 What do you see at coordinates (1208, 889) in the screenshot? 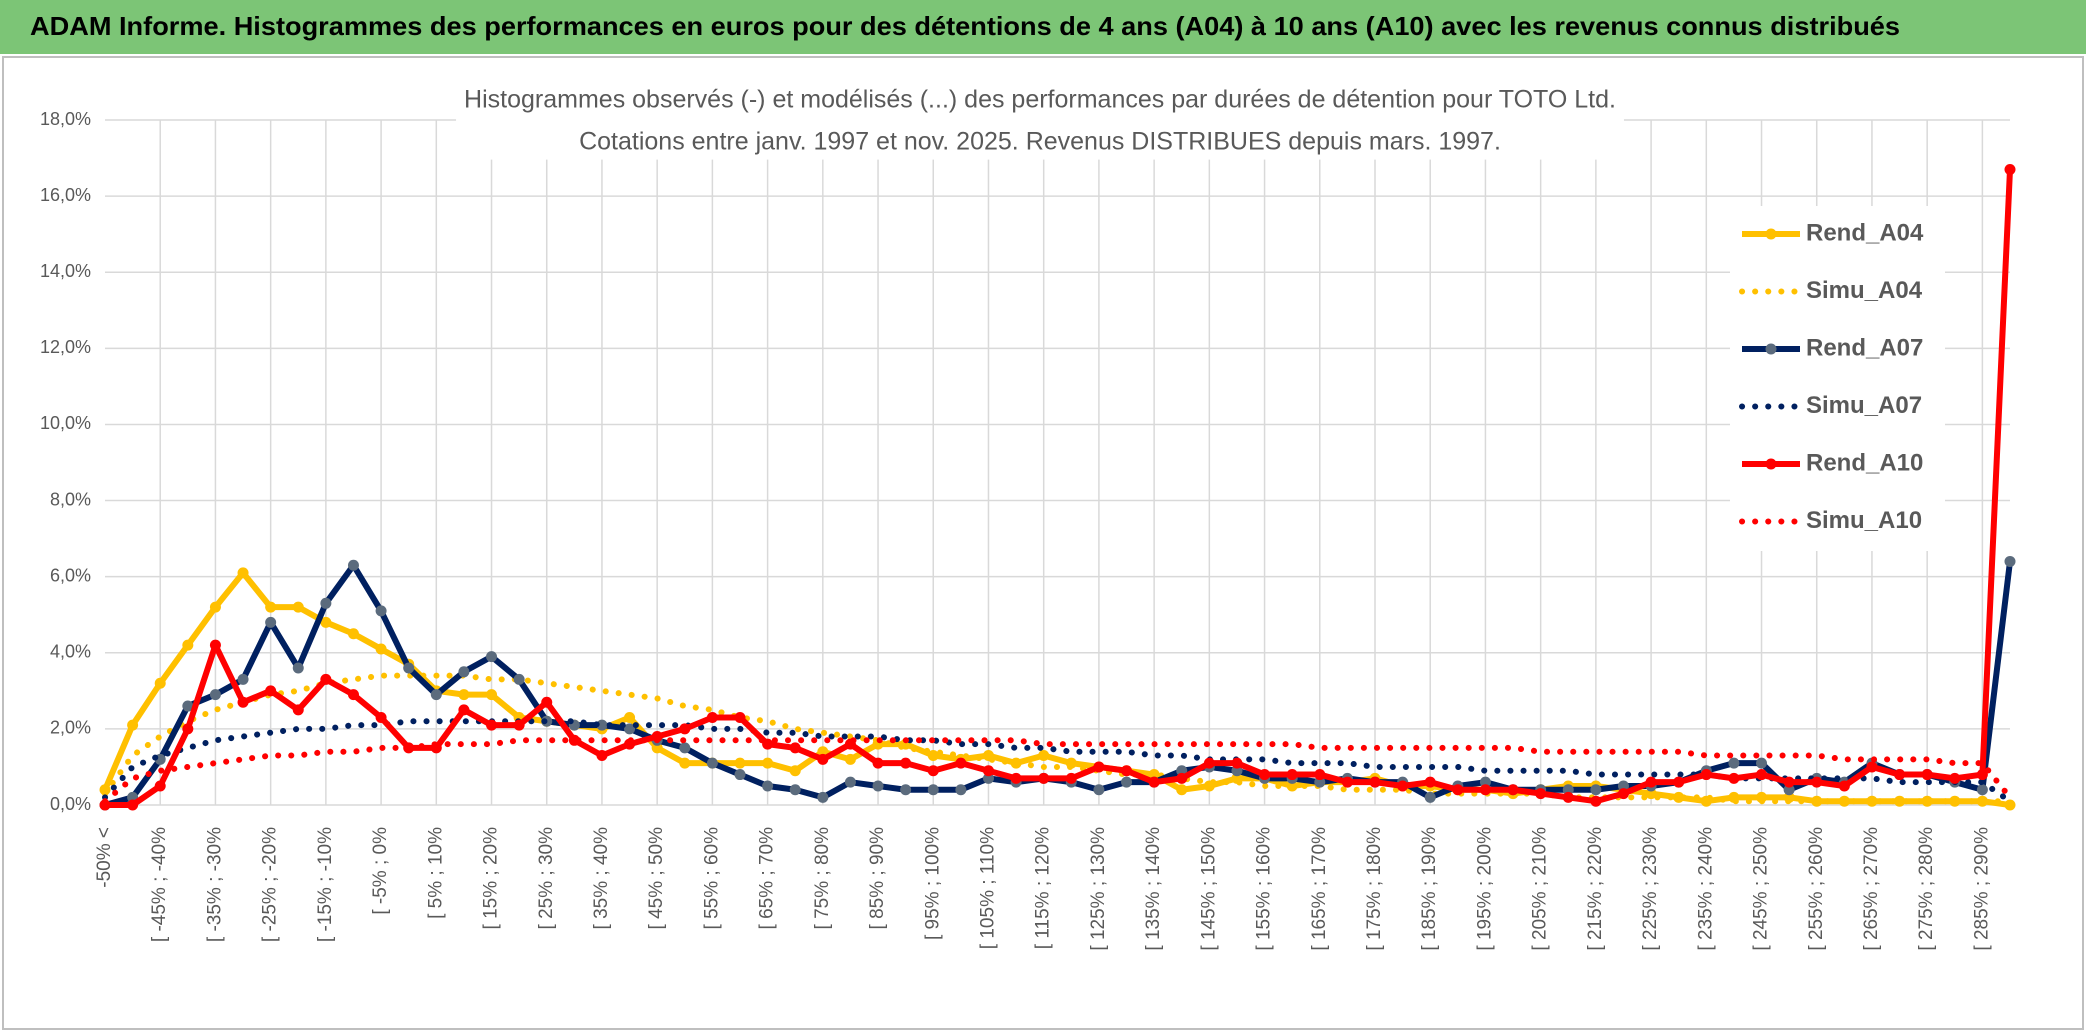
I see `x-tick-label: [ 145% ; 150%` at bounding box center [1208, 889].